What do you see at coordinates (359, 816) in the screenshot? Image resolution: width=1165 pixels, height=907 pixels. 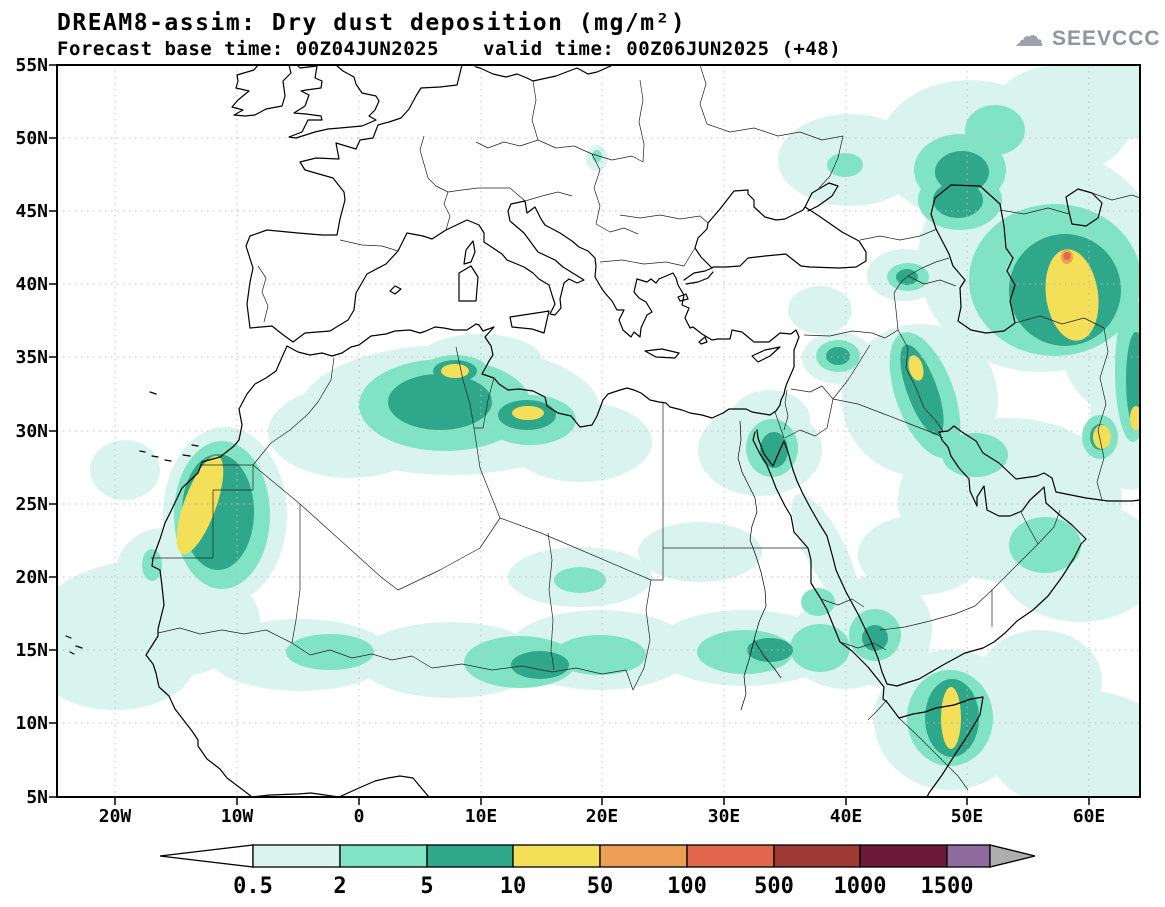 I see `lon-tick-label: 0` at bounding box center [359, 816].